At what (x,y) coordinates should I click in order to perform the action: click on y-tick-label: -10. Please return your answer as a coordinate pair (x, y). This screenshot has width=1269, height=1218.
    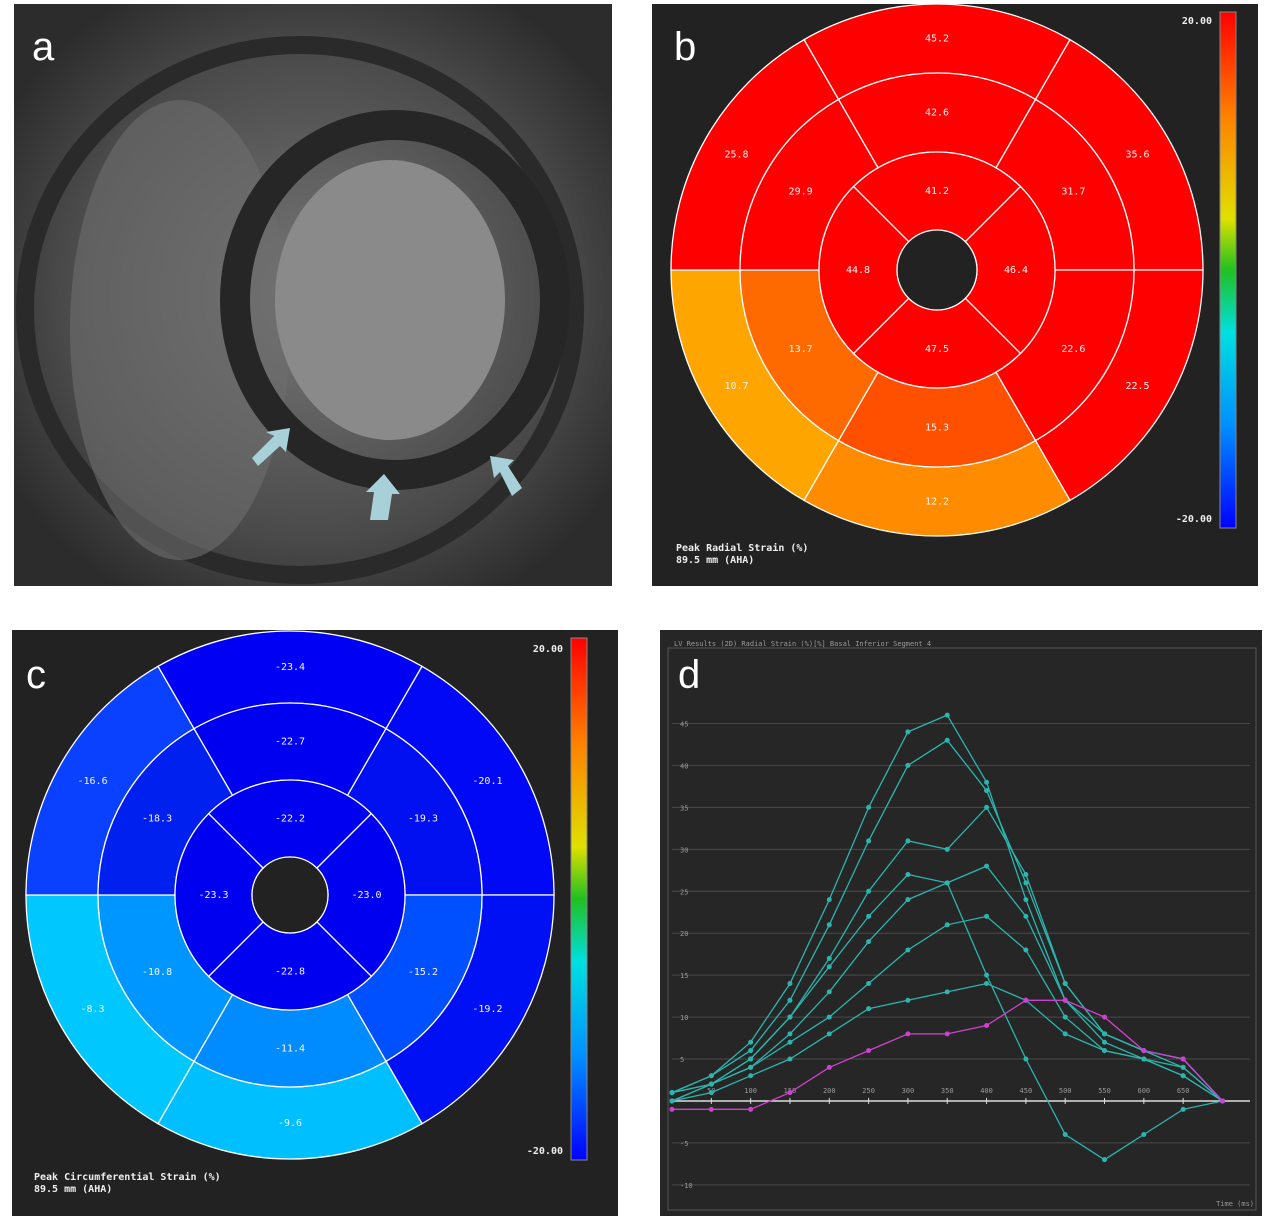
    Looking at the image, I should click on (686, 1186).